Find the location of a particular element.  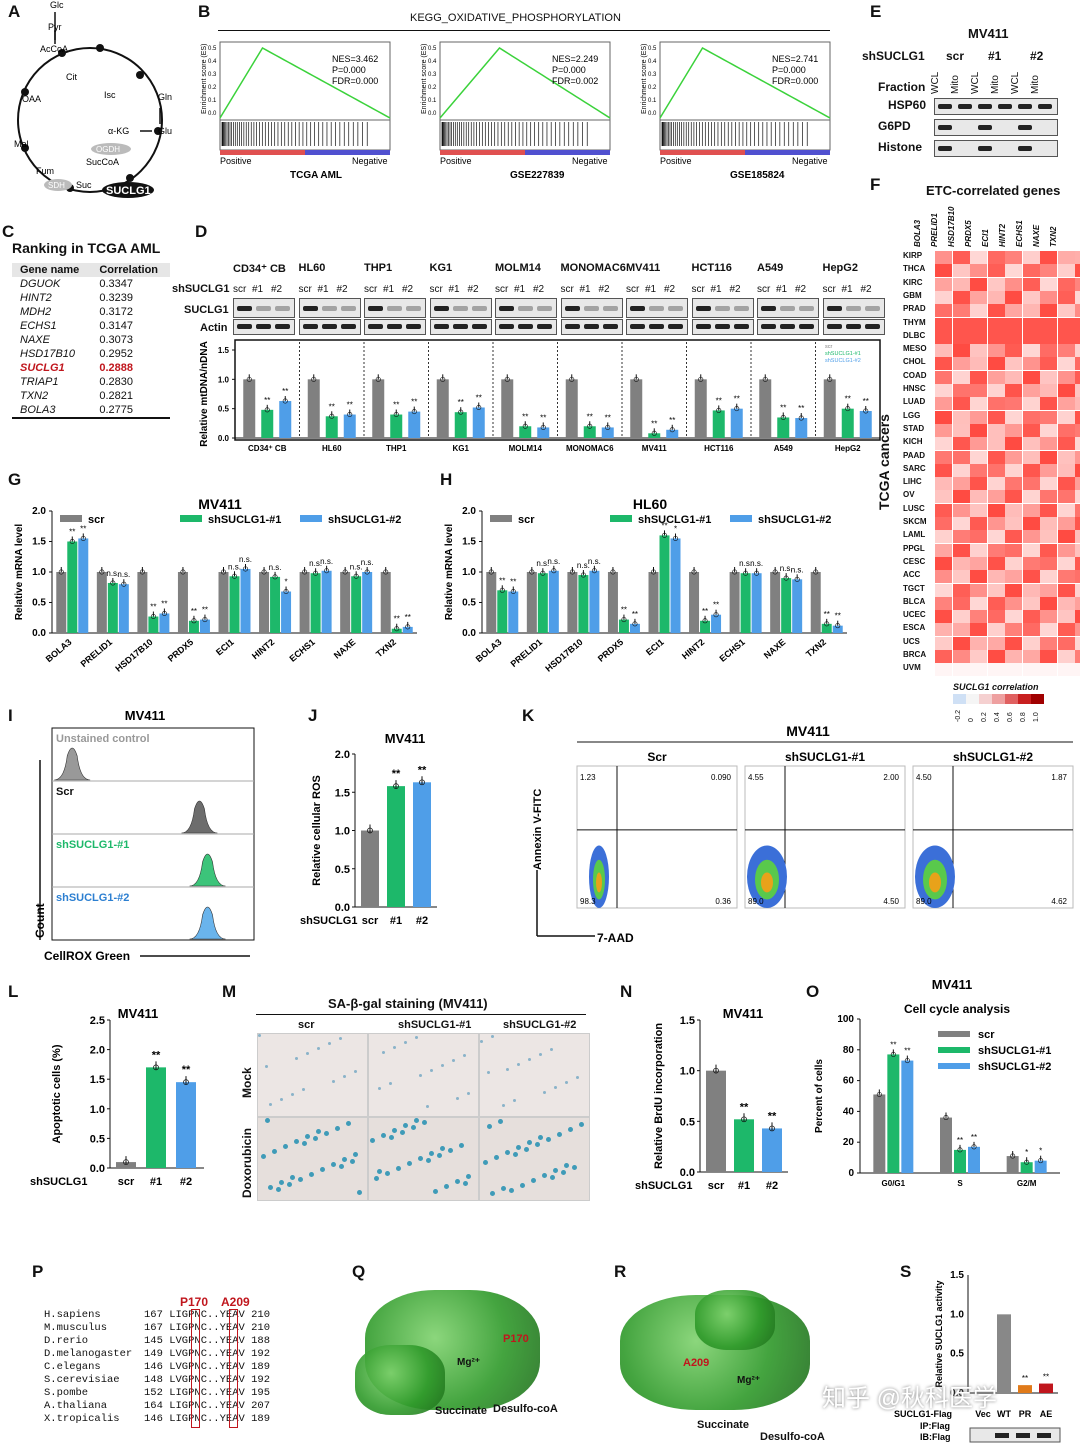

k-plot-name: shSUCLG1-#1 is located at coordinates (825, 757).